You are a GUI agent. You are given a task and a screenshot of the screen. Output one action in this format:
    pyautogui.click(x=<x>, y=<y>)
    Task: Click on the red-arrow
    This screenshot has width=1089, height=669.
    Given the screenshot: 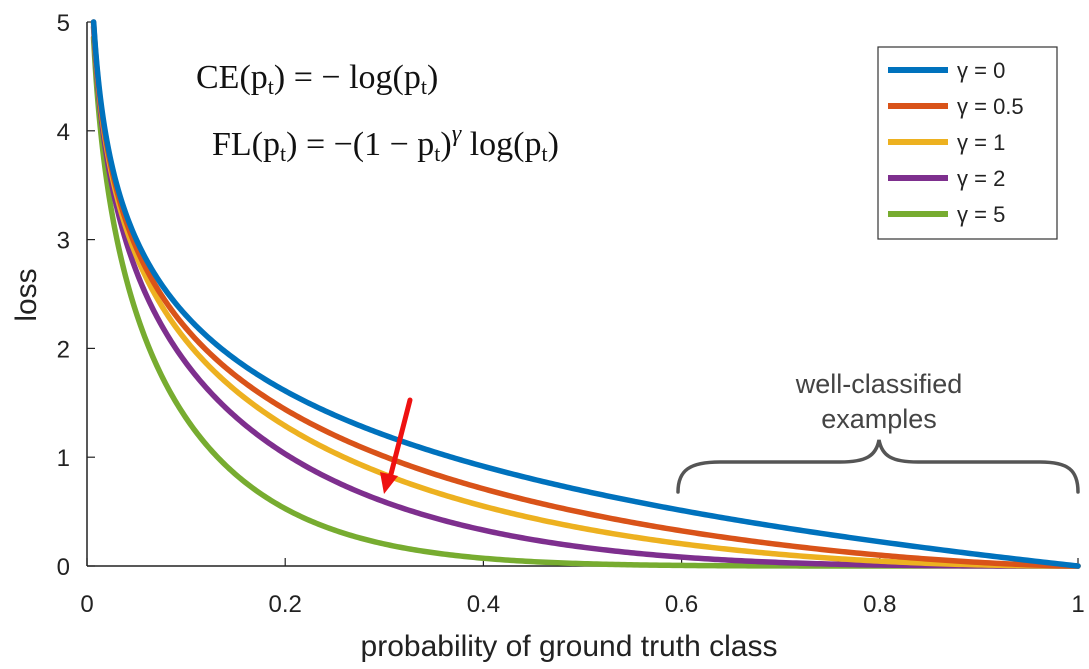 What is the action you would take?
    pyautogui.click(x=396, y=445)
    